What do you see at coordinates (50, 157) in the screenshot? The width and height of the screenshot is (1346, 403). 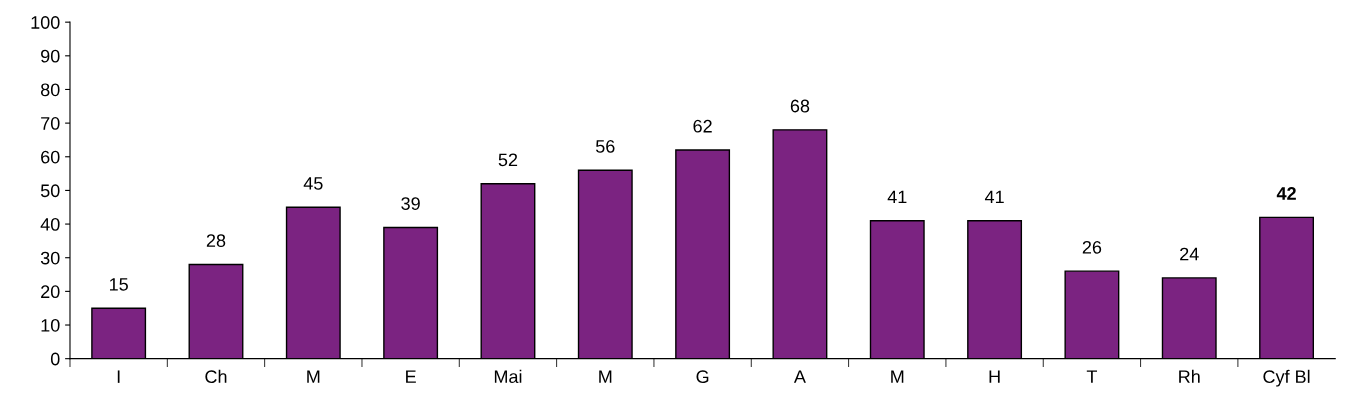 I see `y-tick-label: 60` at bounding box center [50, 157].